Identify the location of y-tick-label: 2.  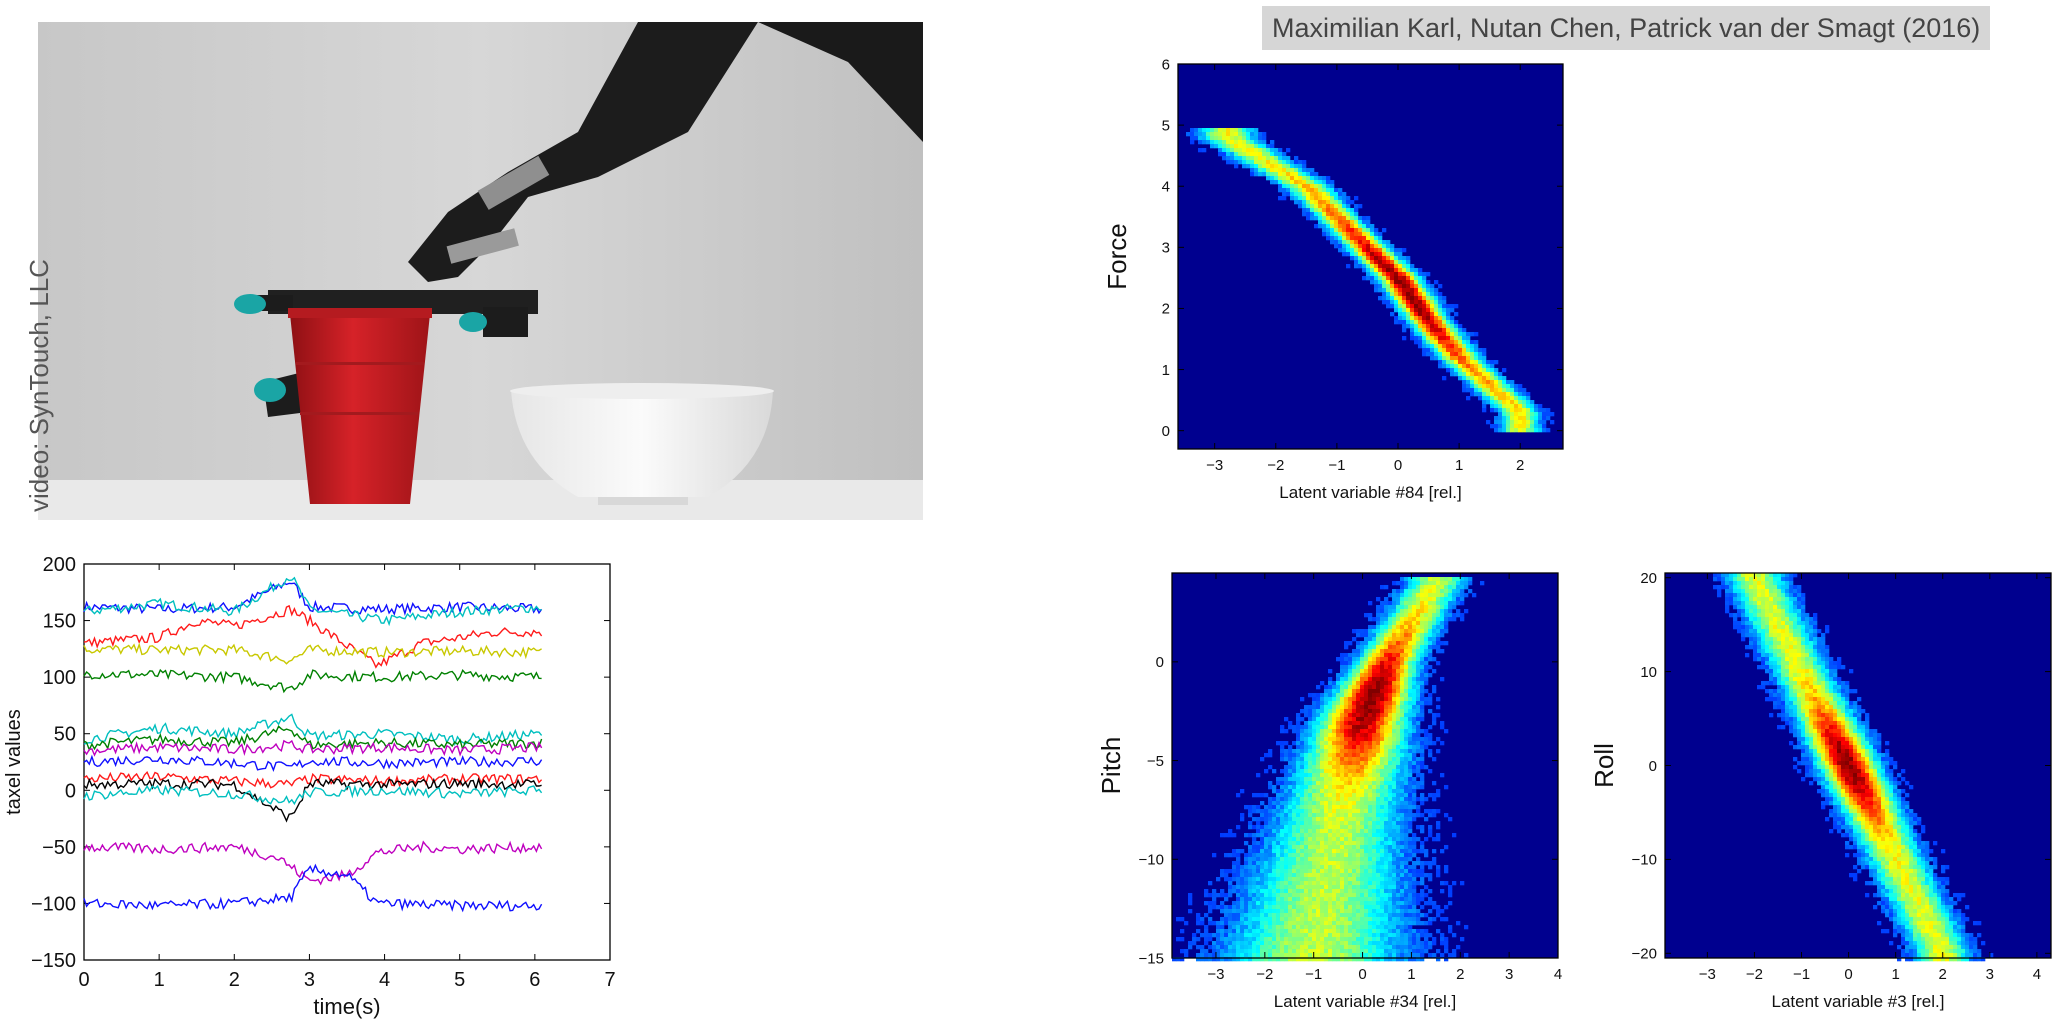
(1166, 309).